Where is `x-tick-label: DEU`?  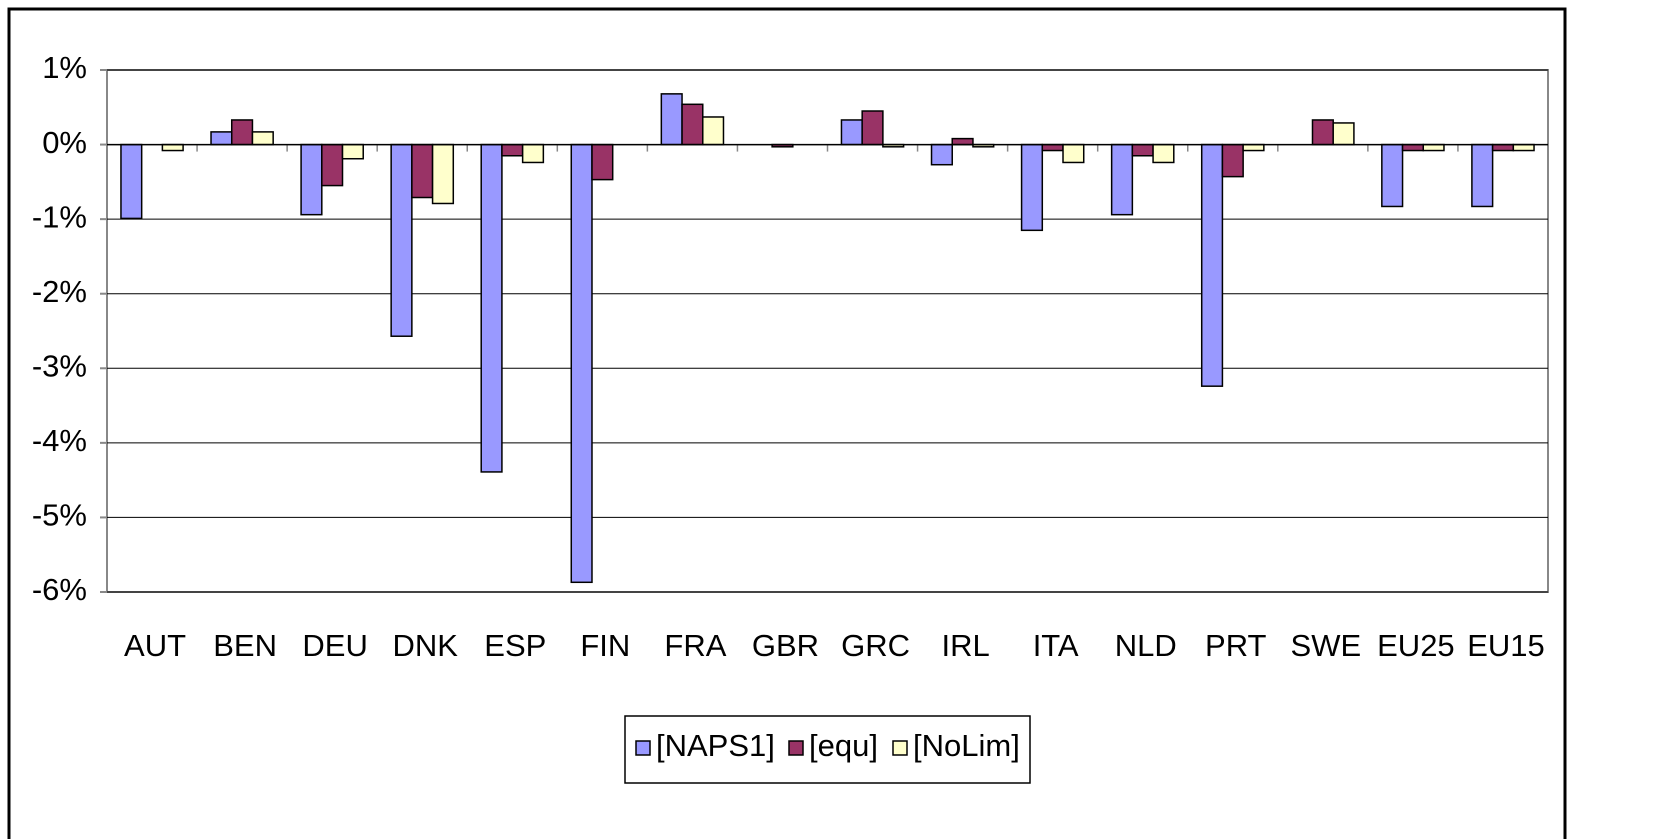
x-tick-label: DEU is located at coordinates (334, 645).